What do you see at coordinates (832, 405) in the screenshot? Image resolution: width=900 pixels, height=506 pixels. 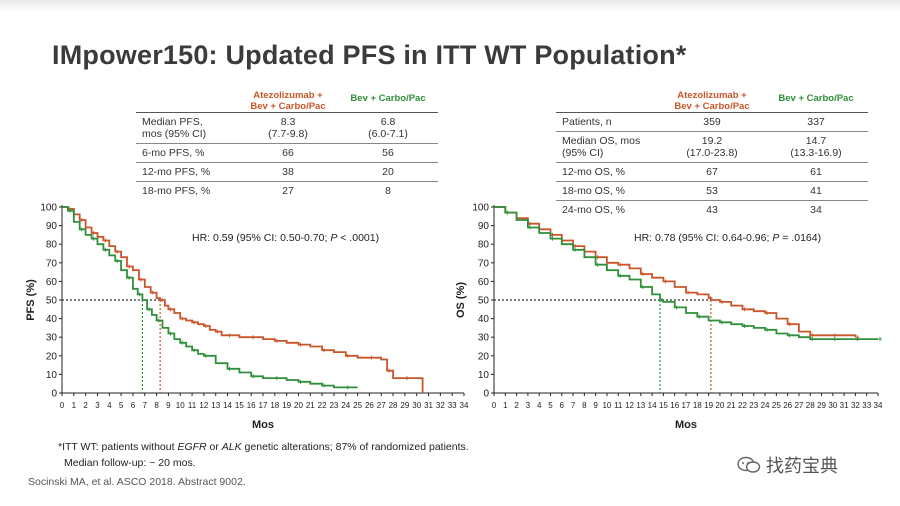 I see `os-x-tick-label: 30` at bounding box center [832, 405].